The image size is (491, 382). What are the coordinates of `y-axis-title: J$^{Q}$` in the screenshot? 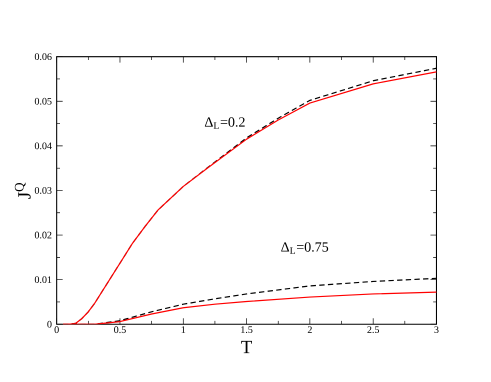 It's located at (22, 190).